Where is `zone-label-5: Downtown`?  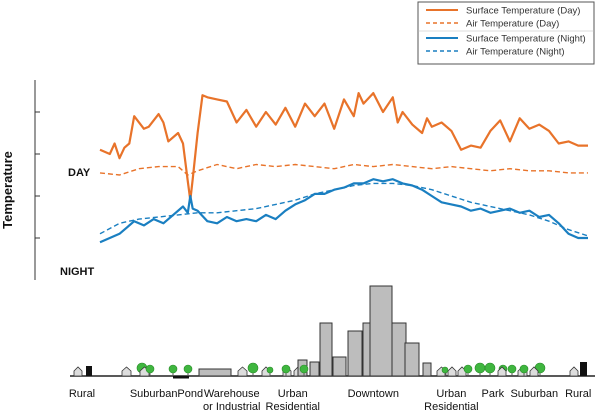
zone-label-5: Downtown is located at coordinates (373, 394).